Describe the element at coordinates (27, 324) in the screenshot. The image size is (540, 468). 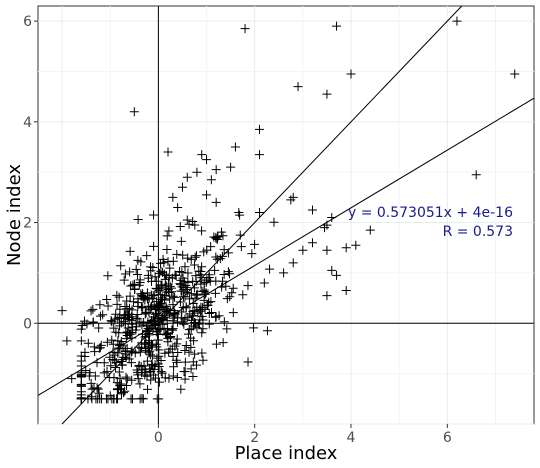
I see `y-tick-label: 0` at that location.